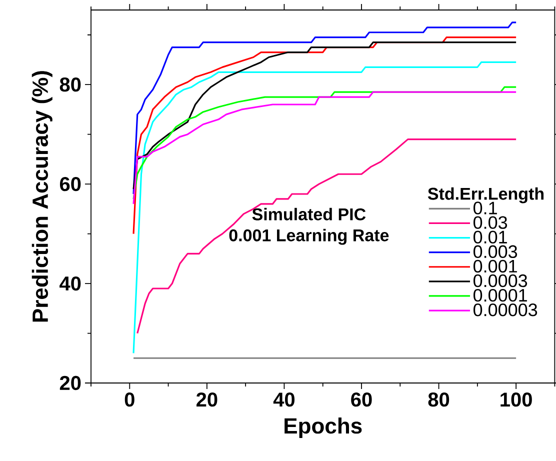 This screenshot has height=461, width=556. Describe the element at coordinates (70, 85) in the screenshot. I see `y-tick-label: 80` at that location.